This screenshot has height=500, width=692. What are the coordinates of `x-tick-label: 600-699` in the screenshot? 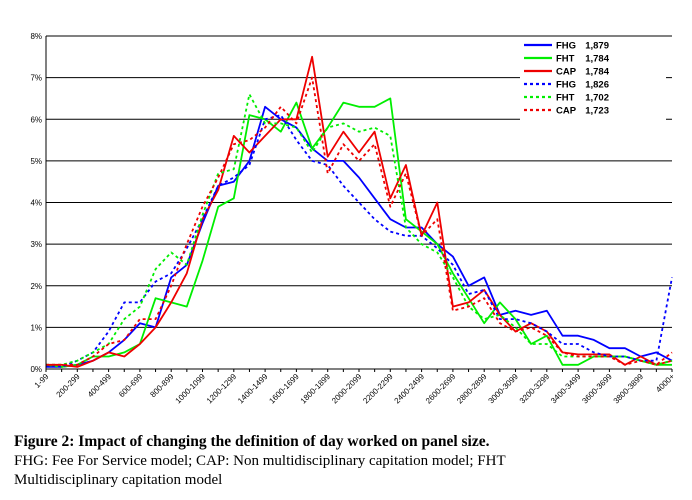 It's located at (131, 386).